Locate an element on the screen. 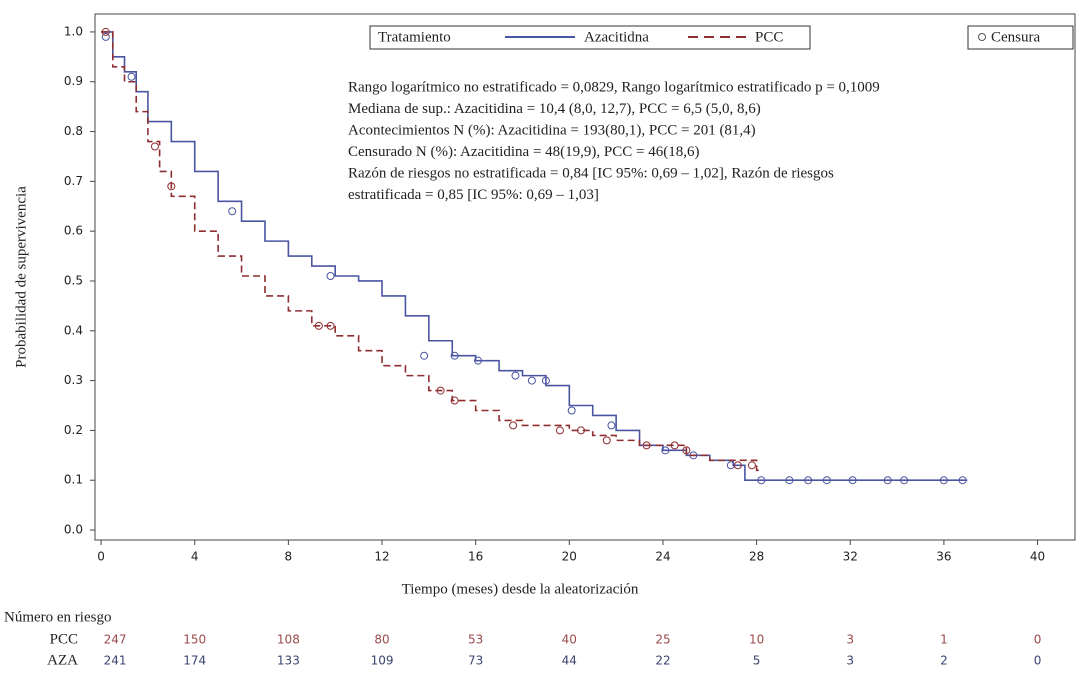  x-tick-label: 12 is located at coordinates (381, 557).